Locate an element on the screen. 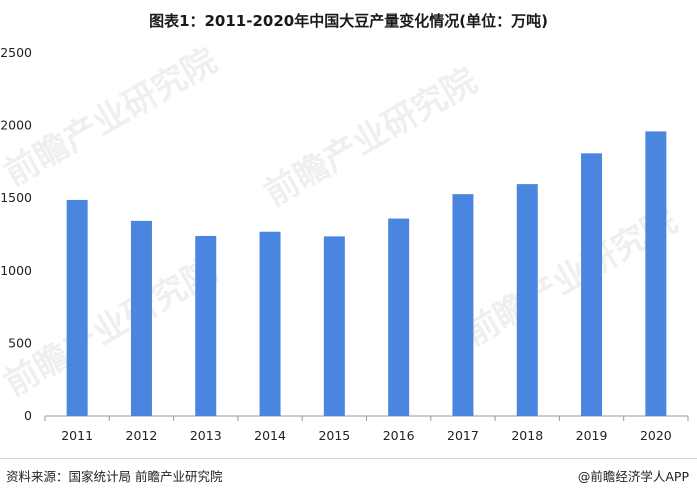 This screenshot has height=496, width=697. x-tick-label: 2019 is located at coordinates (592, 435).